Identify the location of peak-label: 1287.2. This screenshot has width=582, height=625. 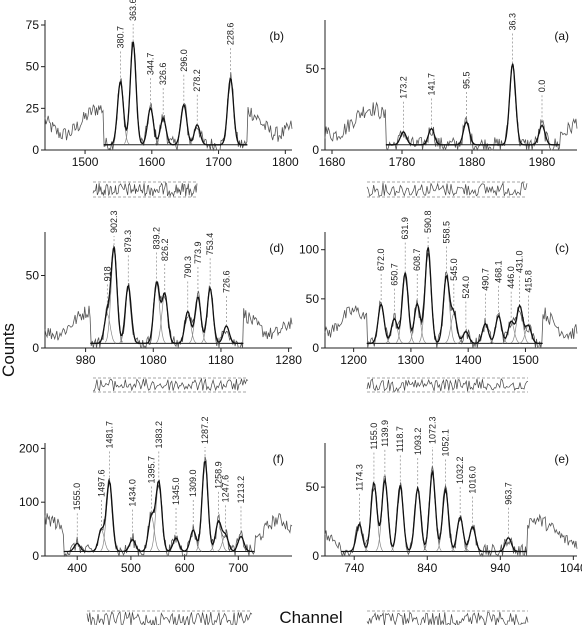
(205, 430).